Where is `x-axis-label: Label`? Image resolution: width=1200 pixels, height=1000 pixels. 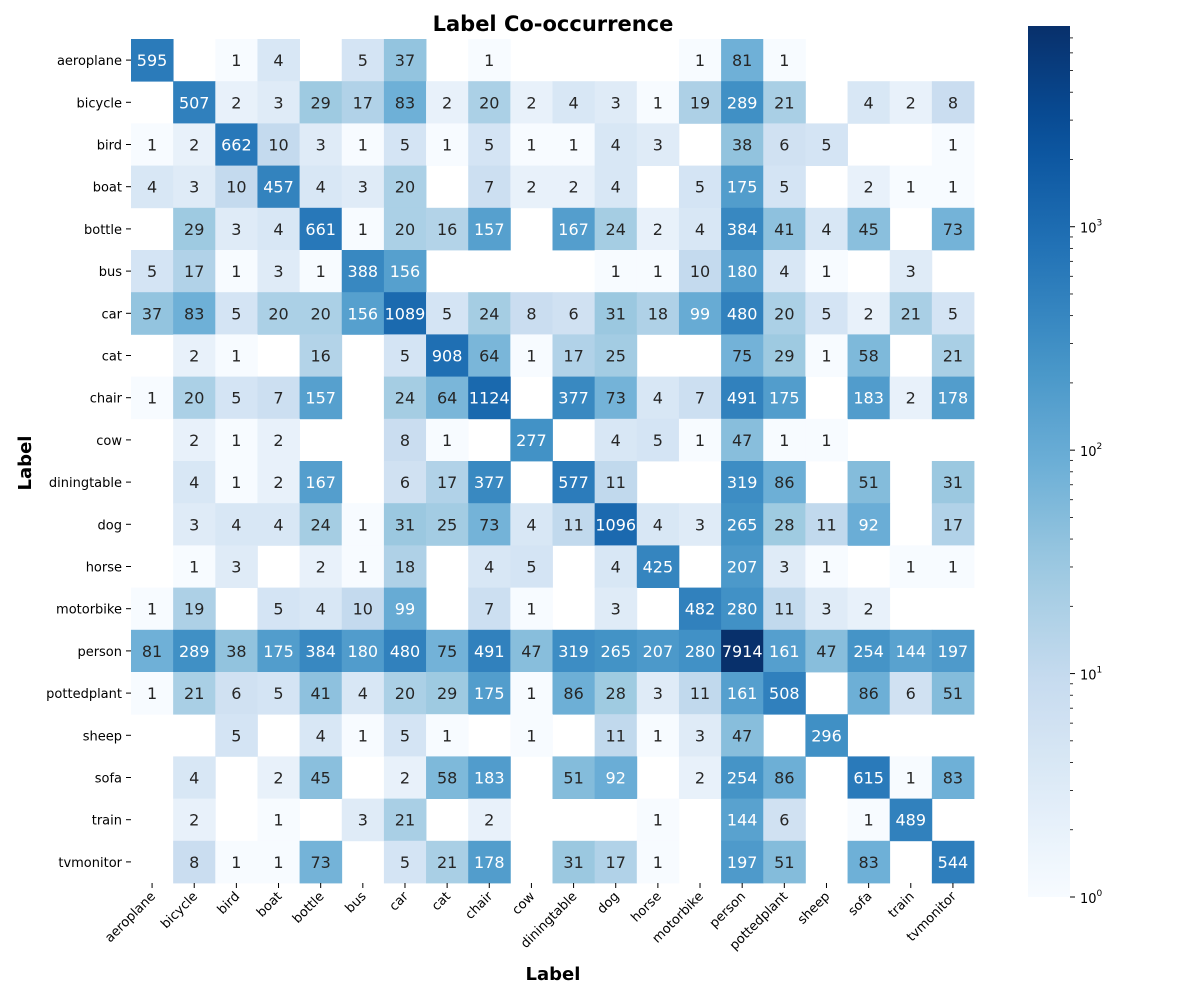 x-axis-label: Label is located at coordinates (553, 974).